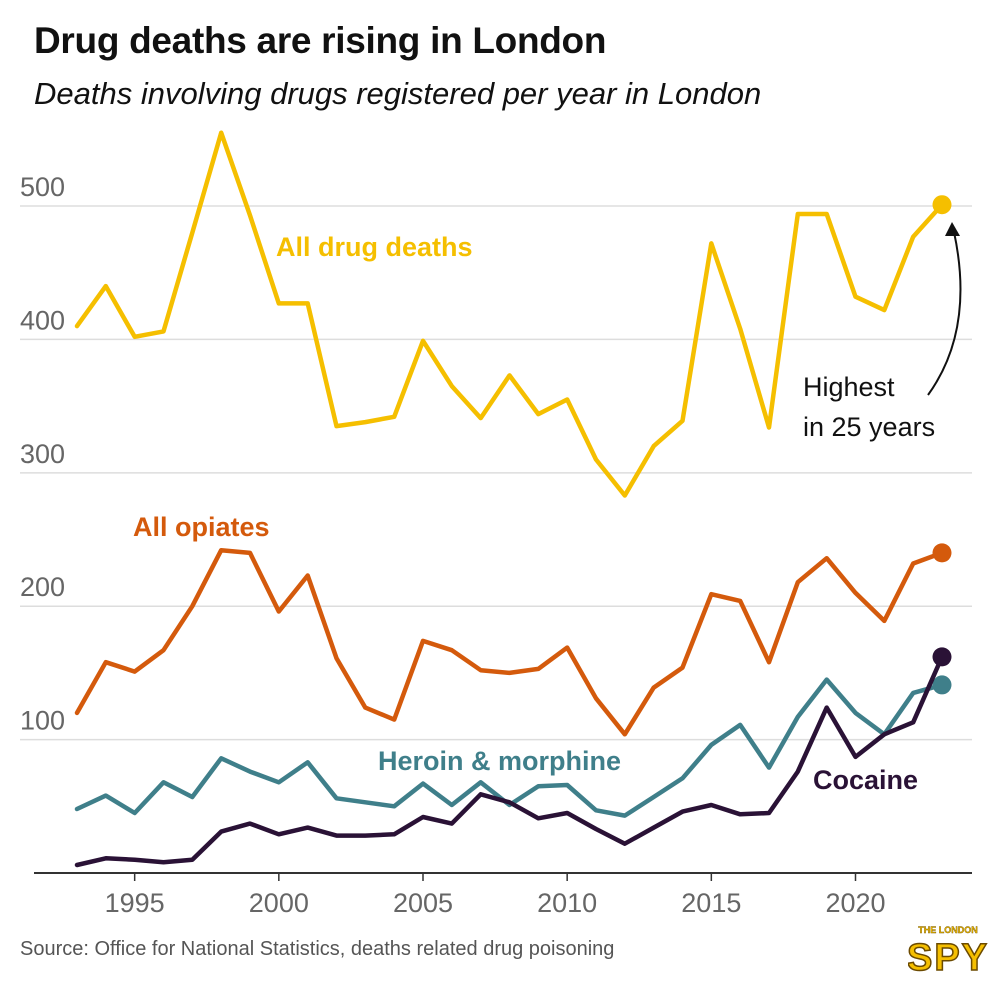 The width and height of the screenshot is (1000, 981). What do you see at coordinates (944, 313) in the screenshot?
I see `annotation-arrow` at bounding box center [944, 313].